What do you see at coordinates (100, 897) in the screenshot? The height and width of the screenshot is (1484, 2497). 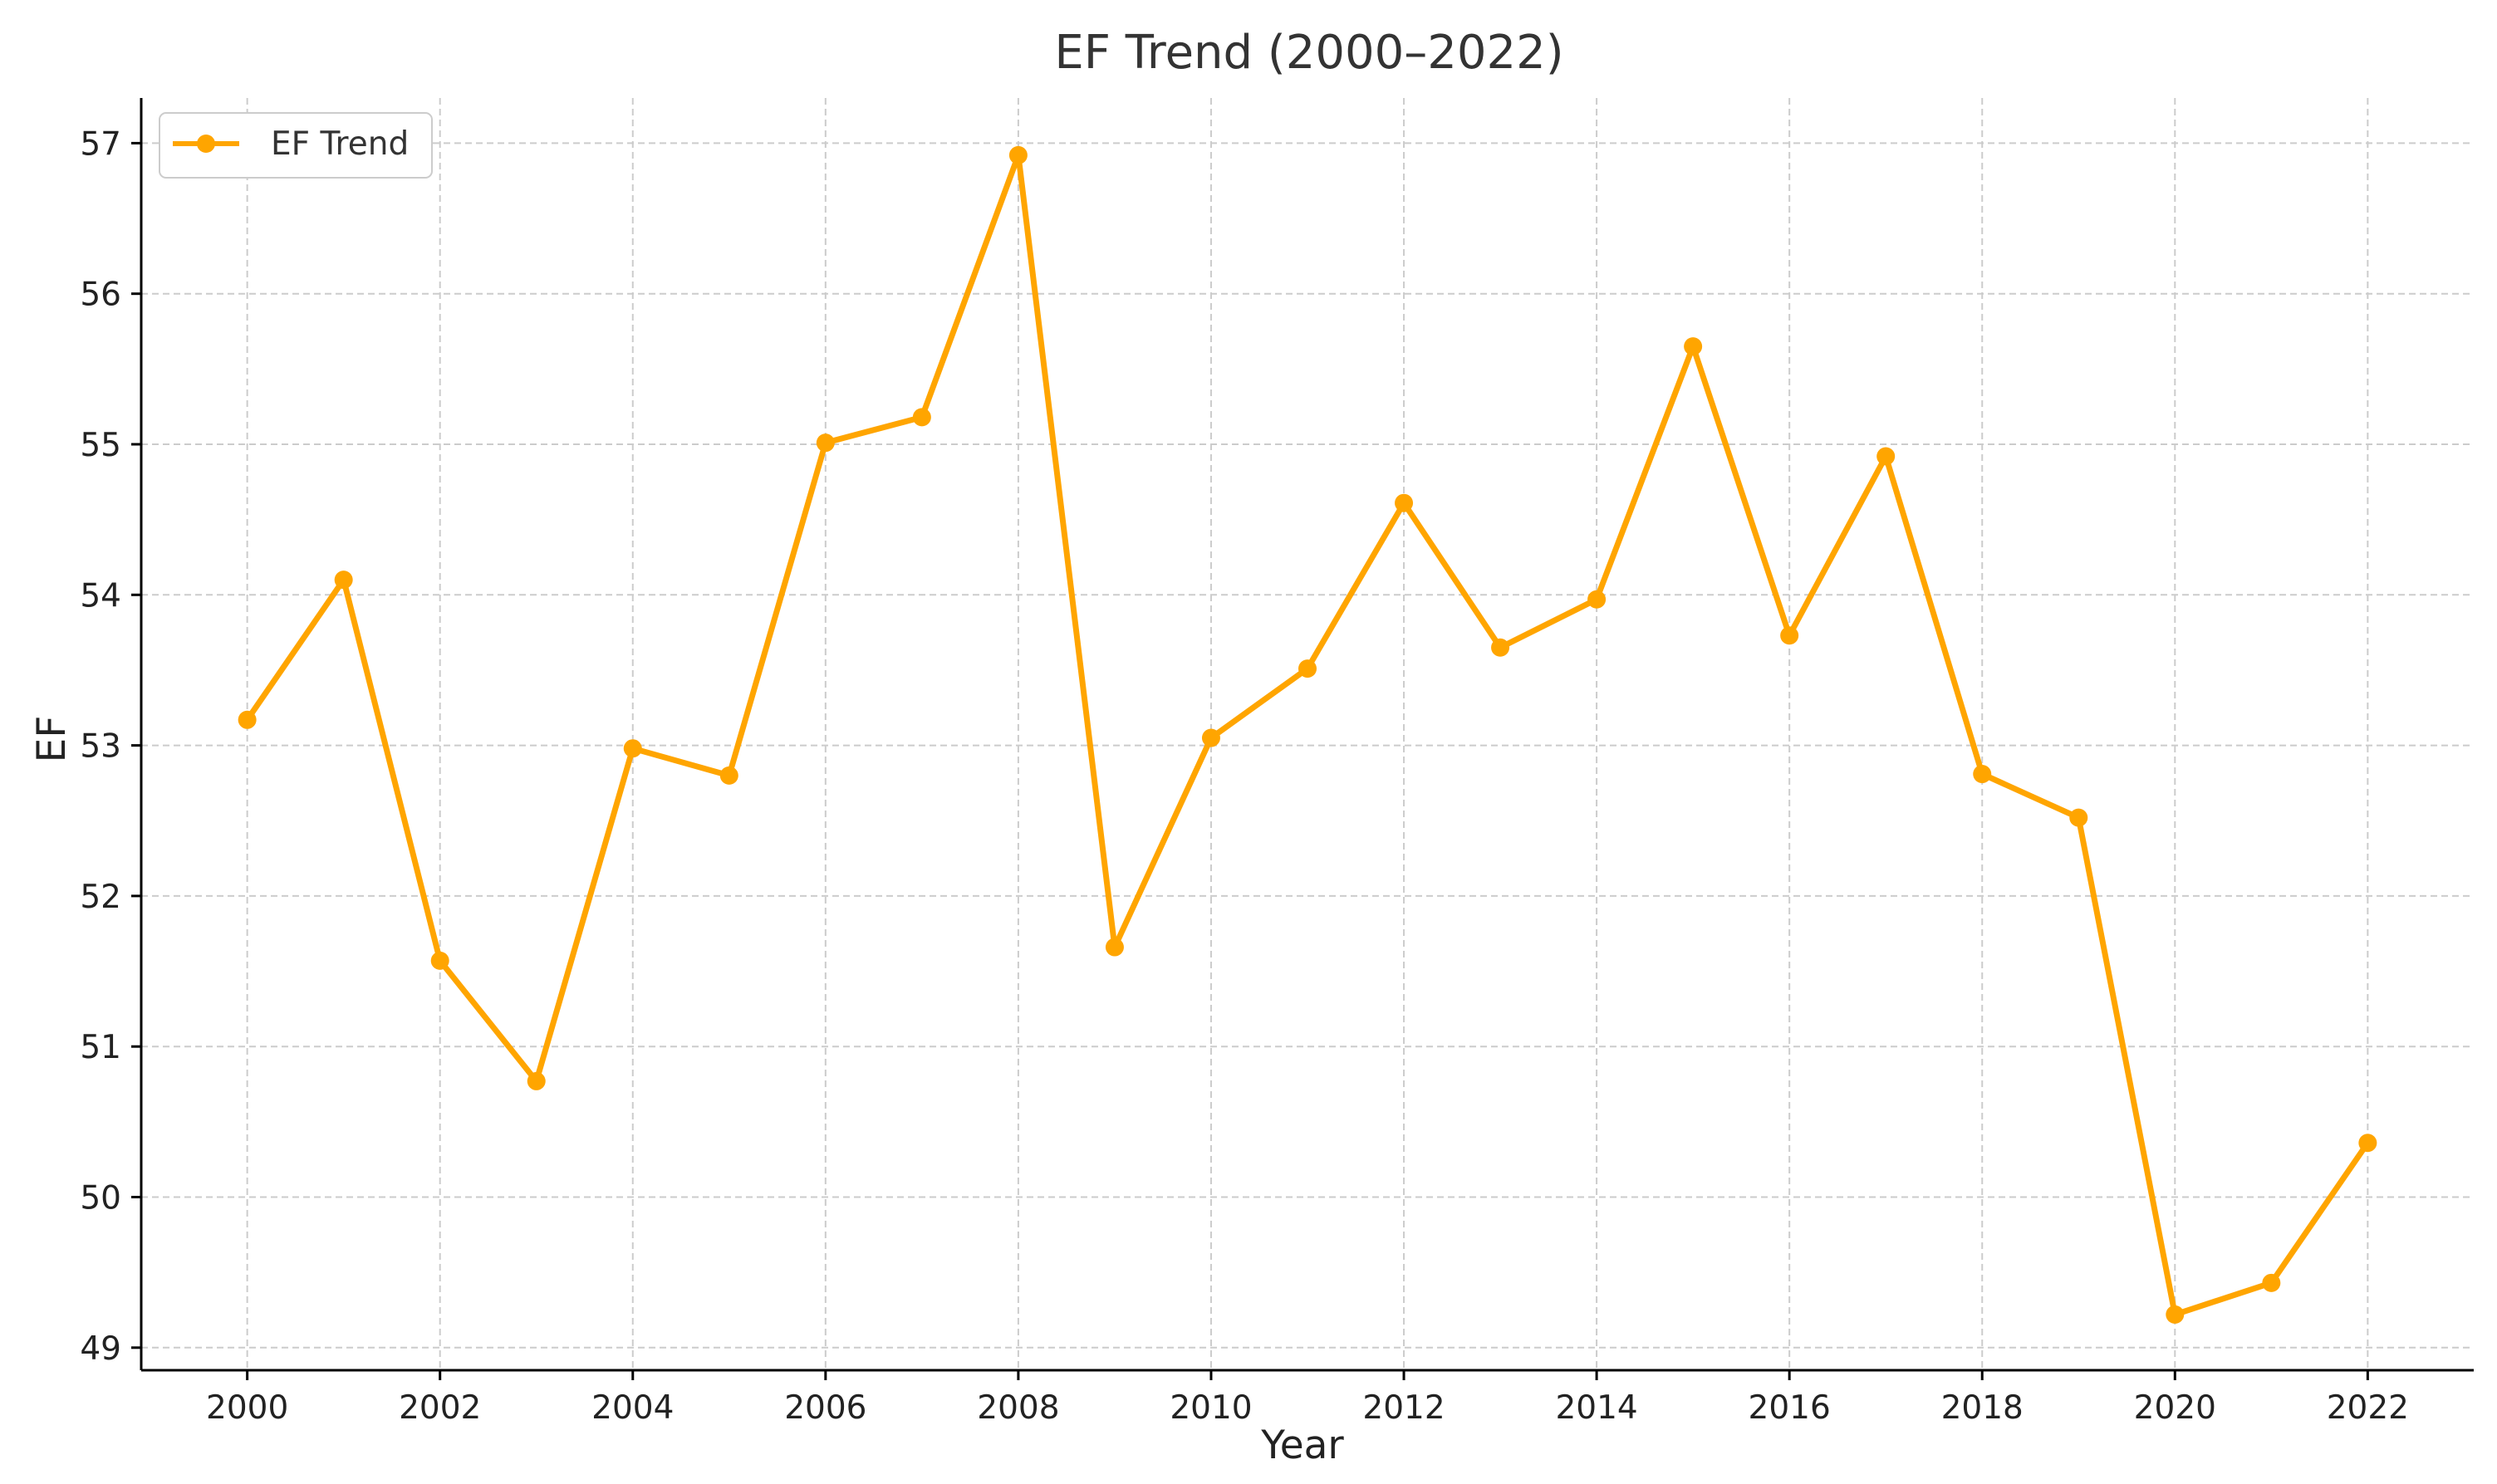 I see `y-tick-label: 52` at bounding box center [100, 897].